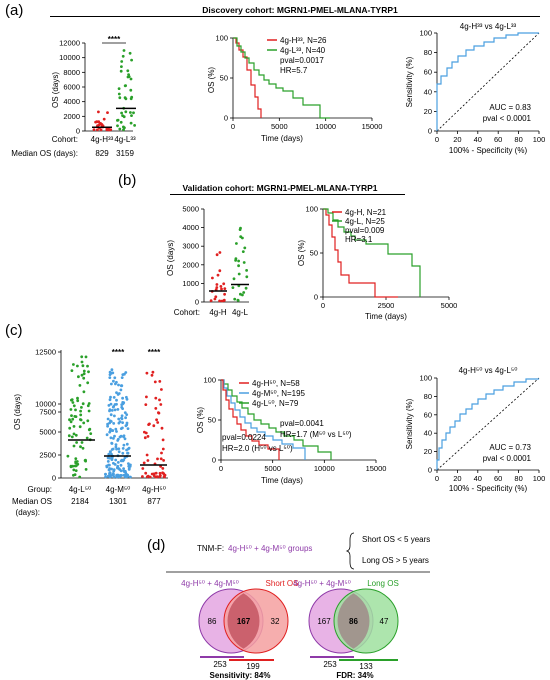 The width and height of the screenshot is (550, 680). I want to click on c-roc-xtick: 60, so click(498, 478).